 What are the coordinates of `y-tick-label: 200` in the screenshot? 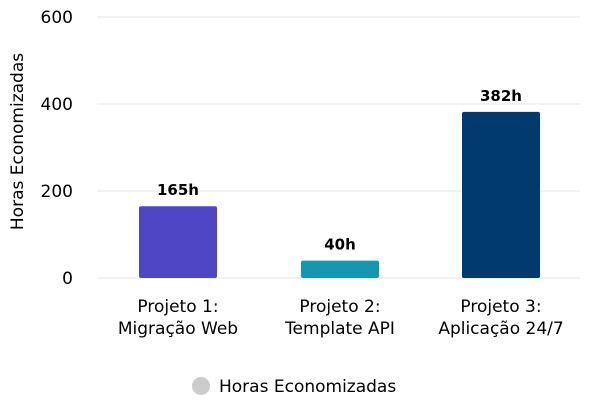 It's located at (57, 192).